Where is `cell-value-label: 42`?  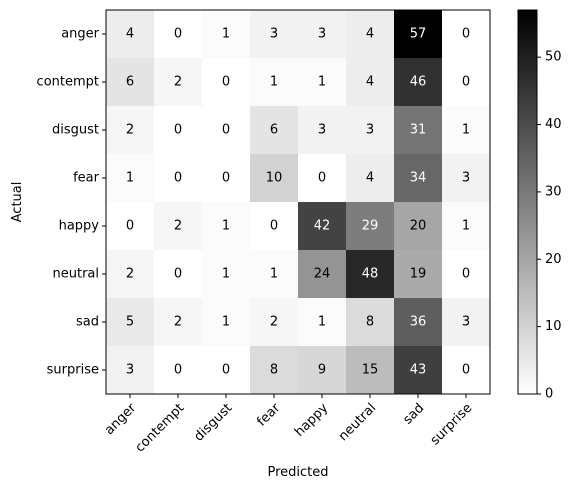 cell-value-label: 42 is located at coordinates (322, 226).